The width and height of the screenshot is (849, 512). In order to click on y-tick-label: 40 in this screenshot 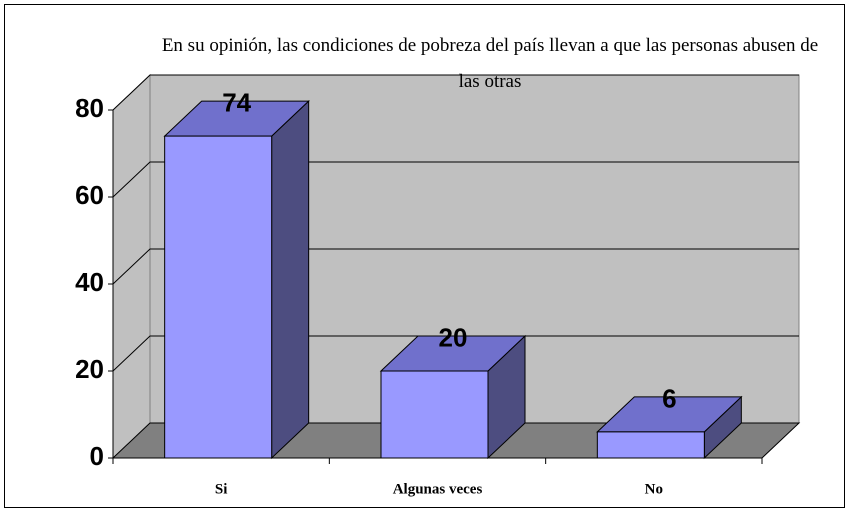, I will do `click(89, 282)`.